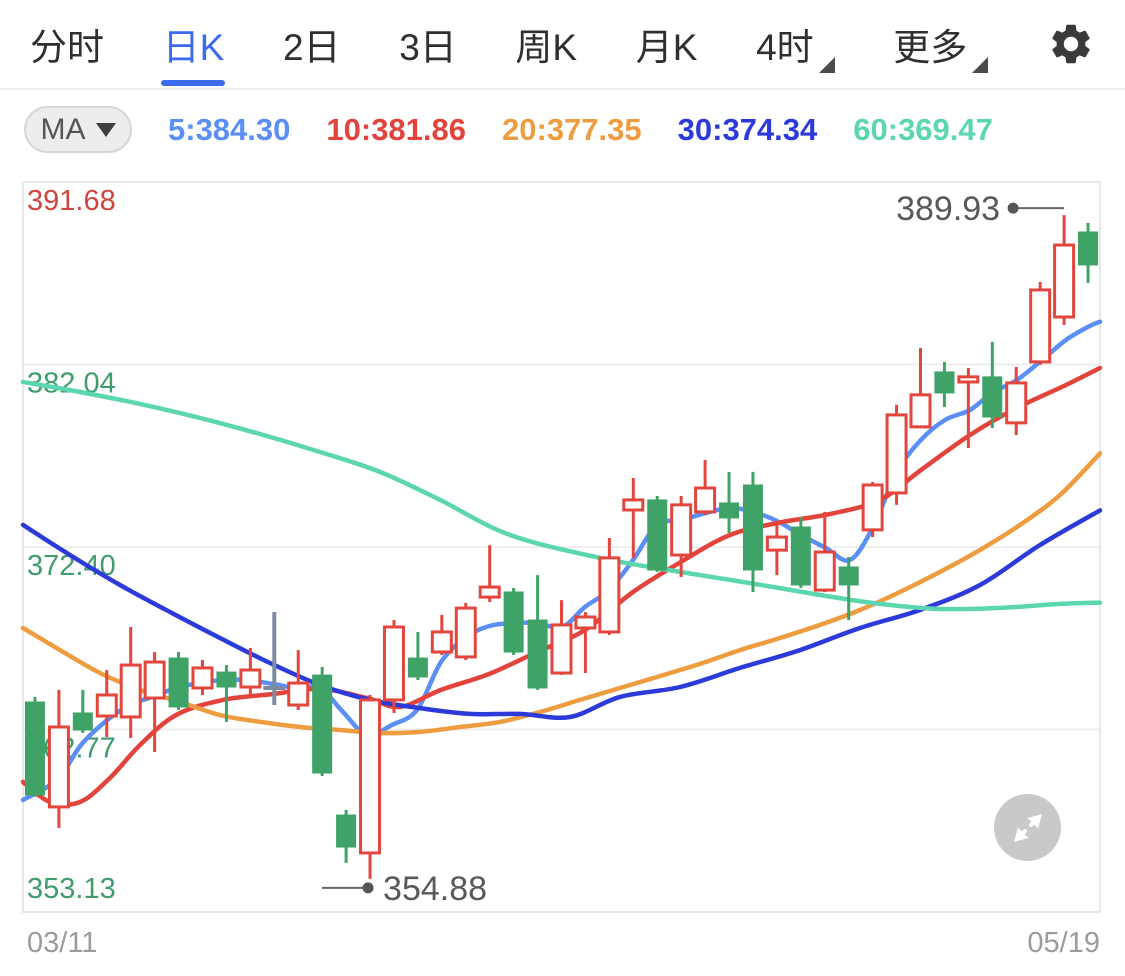 The image size is (1125, 976). I want to click on tab-weekly-k-label: 周K, so click(546, 47).